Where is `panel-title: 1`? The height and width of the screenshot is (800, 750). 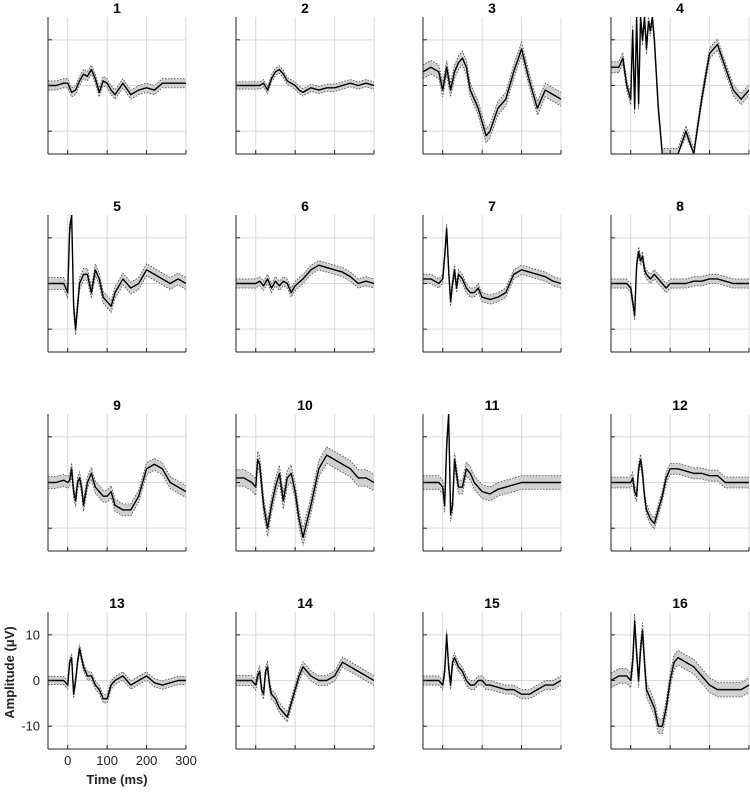
panel-title: 1 is located at coordinates (117, 8).